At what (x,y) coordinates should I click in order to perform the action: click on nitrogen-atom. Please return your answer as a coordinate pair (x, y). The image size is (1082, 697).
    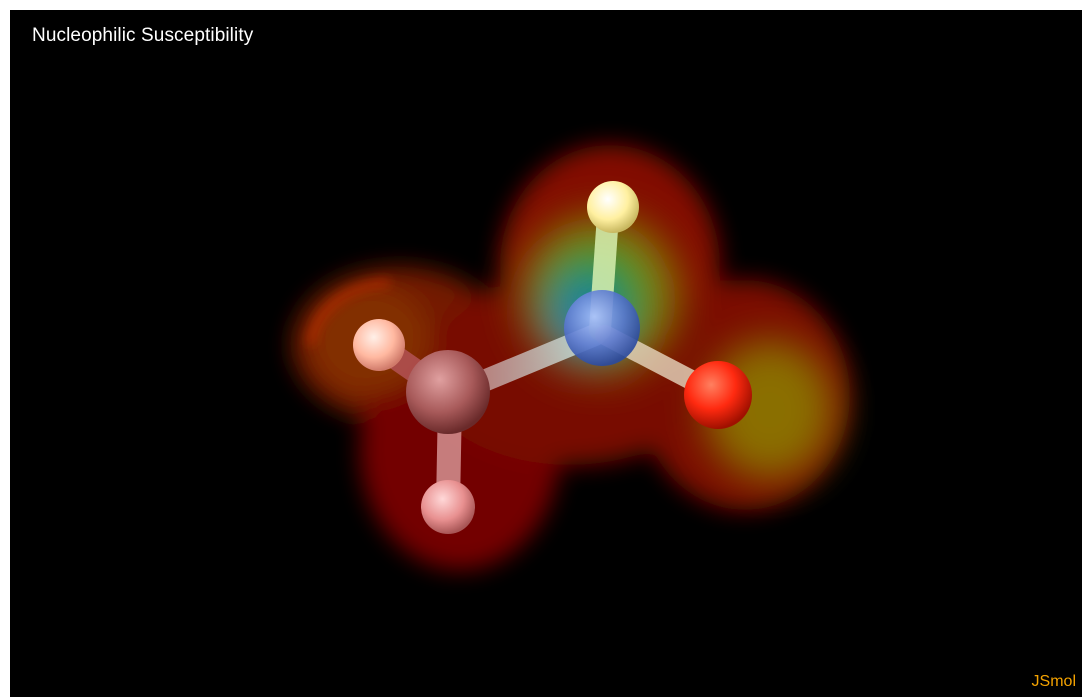
    Looking at the image, I should click on (602, 328).